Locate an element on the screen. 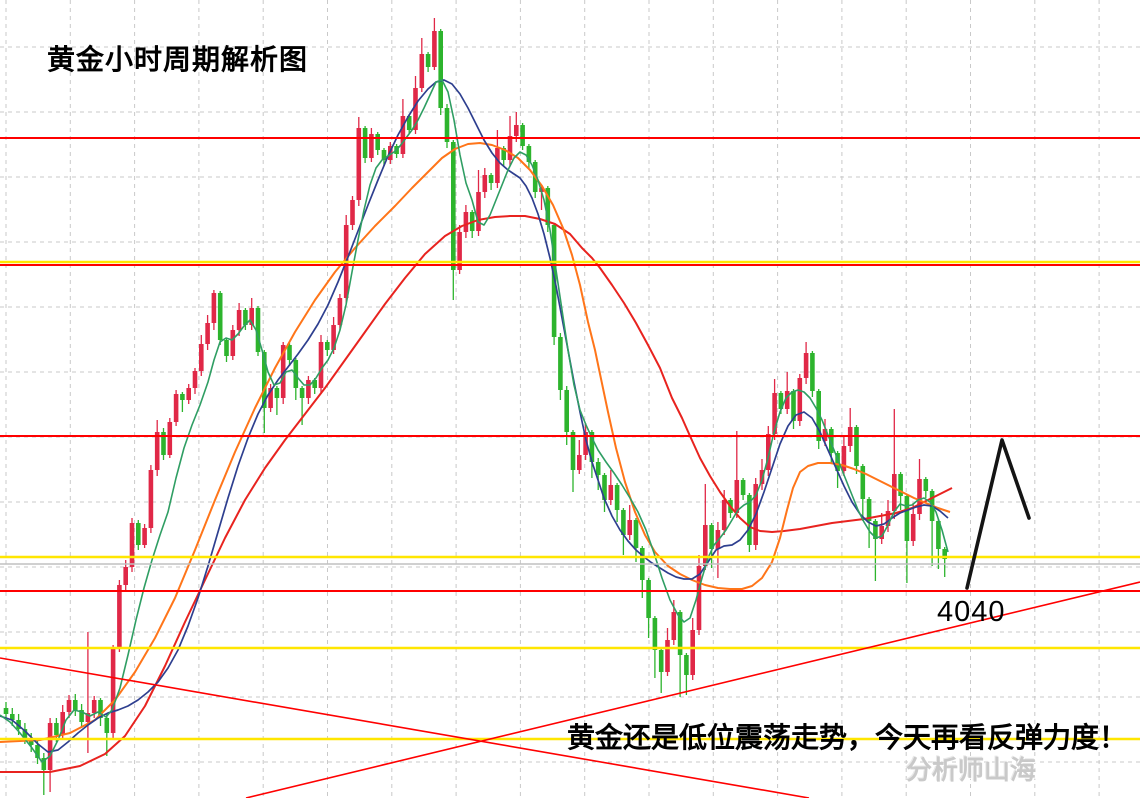  analyst-comment: 黄金还是低位震荡走势，今天再看反弹力度！ is located at coordinates (847, 737).